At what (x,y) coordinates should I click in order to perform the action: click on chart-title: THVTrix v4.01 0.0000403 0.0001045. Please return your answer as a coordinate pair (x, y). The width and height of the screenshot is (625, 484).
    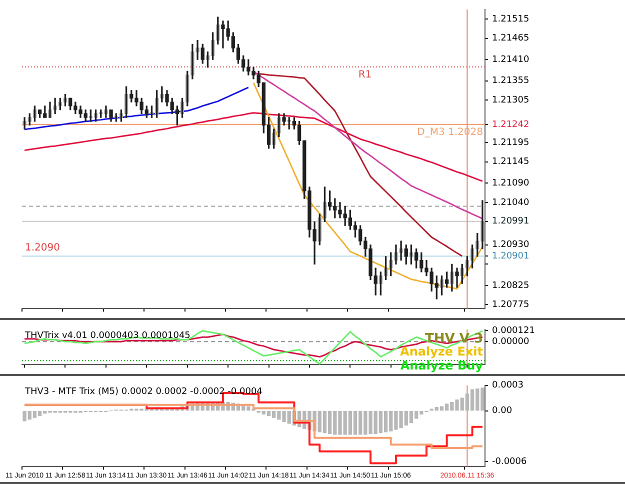
    Looking at the image, I should click on (107, 336).